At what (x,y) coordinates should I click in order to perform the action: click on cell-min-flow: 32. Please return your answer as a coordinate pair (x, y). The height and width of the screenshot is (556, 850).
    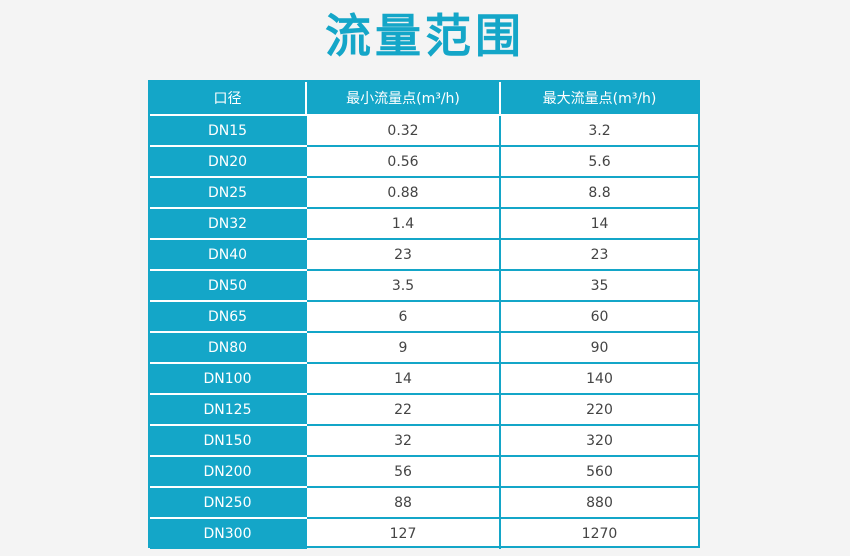
    Looking at the image, I should click on (402, 441).